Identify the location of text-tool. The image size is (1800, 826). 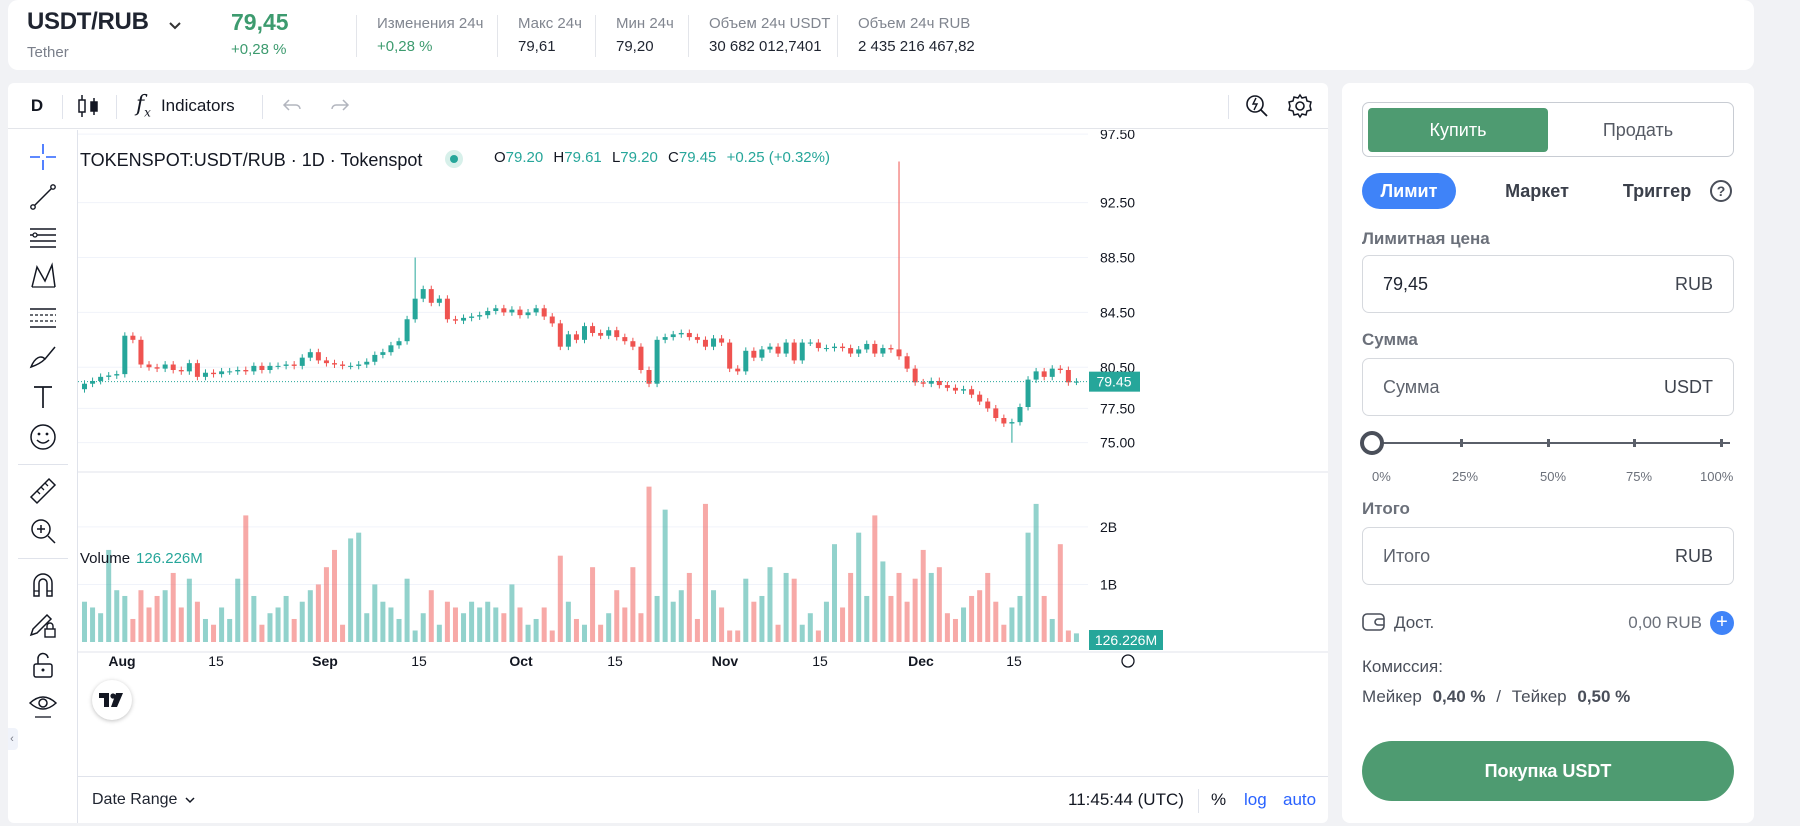
(43, 397).